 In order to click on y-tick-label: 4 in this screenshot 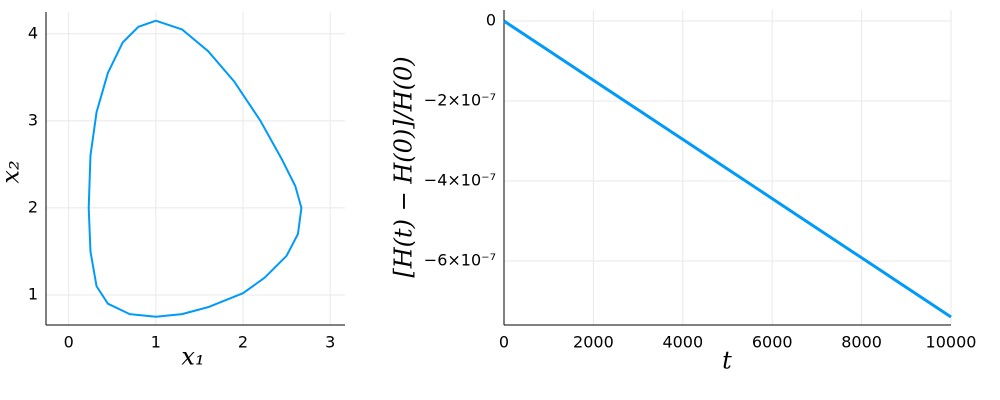, I will do `click(33, 32)`.